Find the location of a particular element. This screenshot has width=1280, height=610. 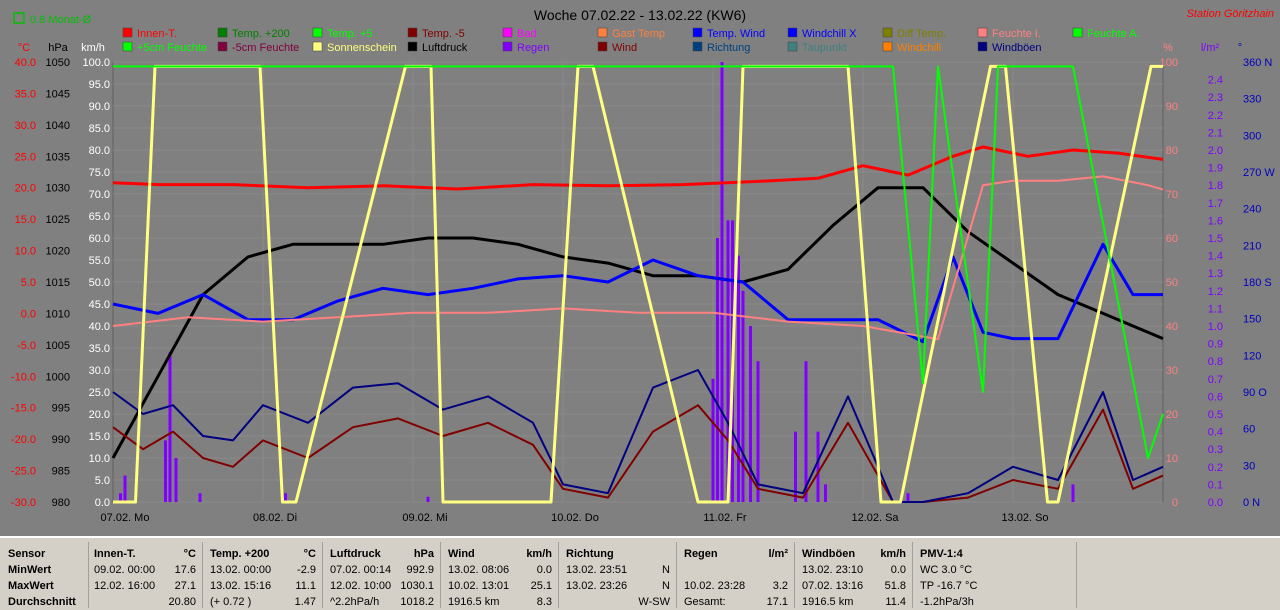

axis-tick-label: 45.0 is located at coordinates (99, 305).